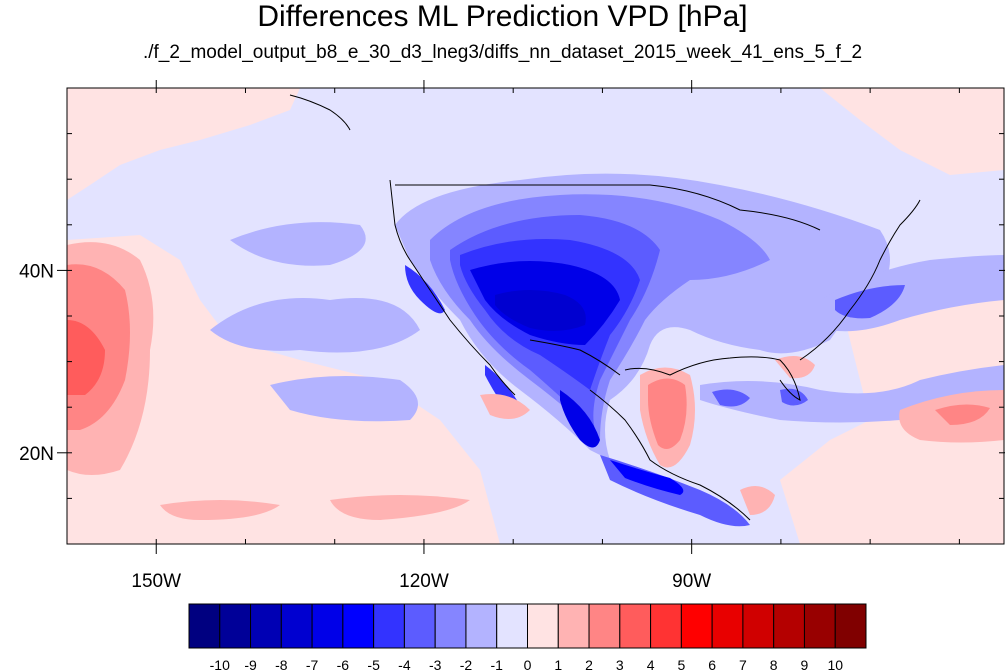 Image resolution: width=1005 pixels, height=672 pixels. What do you see at coordinates (466, 664) in the screenshot?
I see `colorbar-label: -2` at bounding box center [466, 664].